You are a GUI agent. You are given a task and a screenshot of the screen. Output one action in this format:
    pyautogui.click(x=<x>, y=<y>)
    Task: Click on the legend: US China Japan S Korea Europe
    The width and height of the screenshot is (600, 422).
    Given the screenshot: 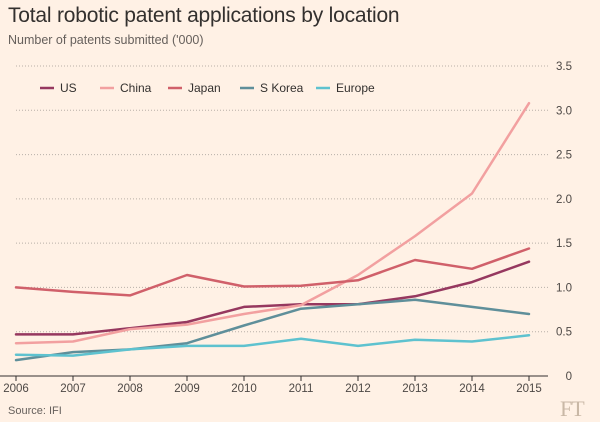 What is the action you would take?
    pyautogui.click(x=207, y=88)
    